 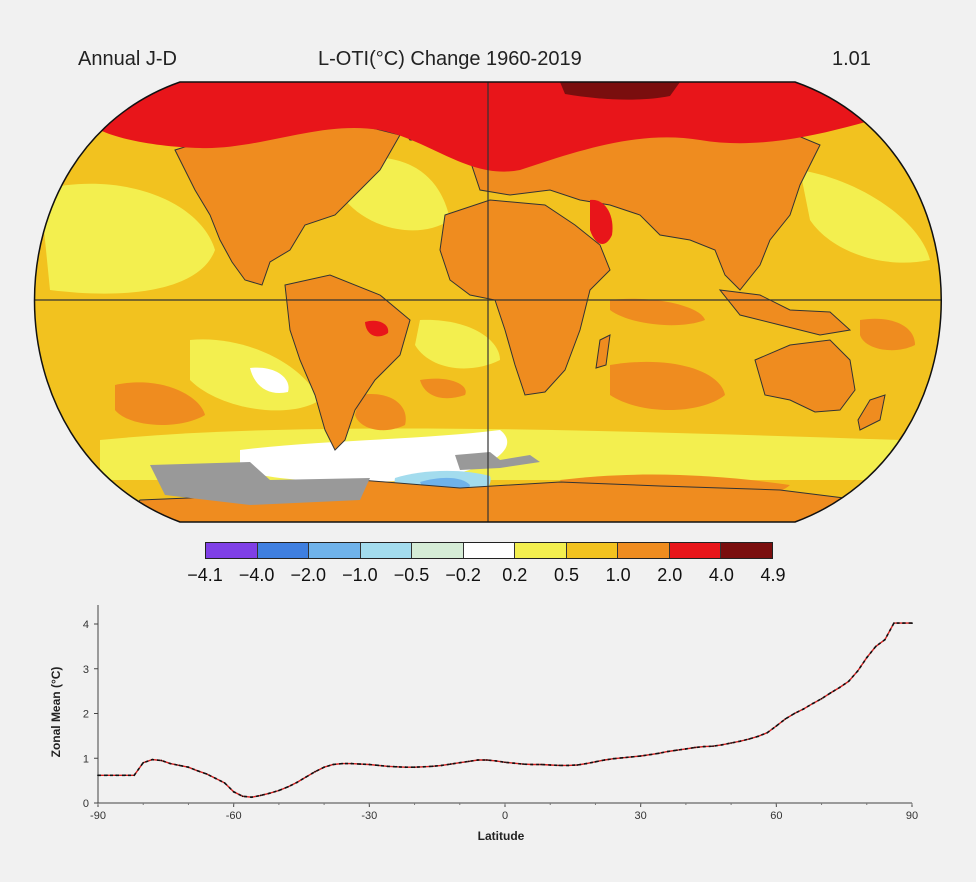 I want to click on map-title-left: Annual J-D, so click(x=127, y=59).